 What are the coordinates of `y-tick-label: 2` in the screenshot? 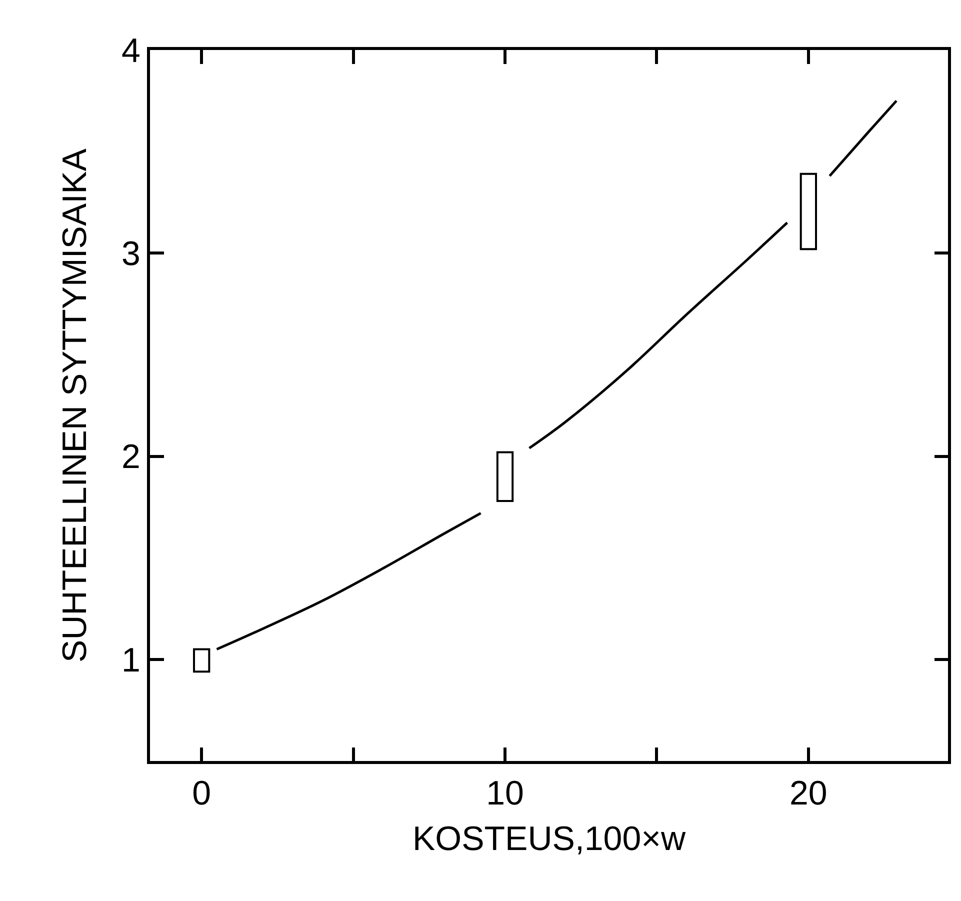 It's located at (131, 457).